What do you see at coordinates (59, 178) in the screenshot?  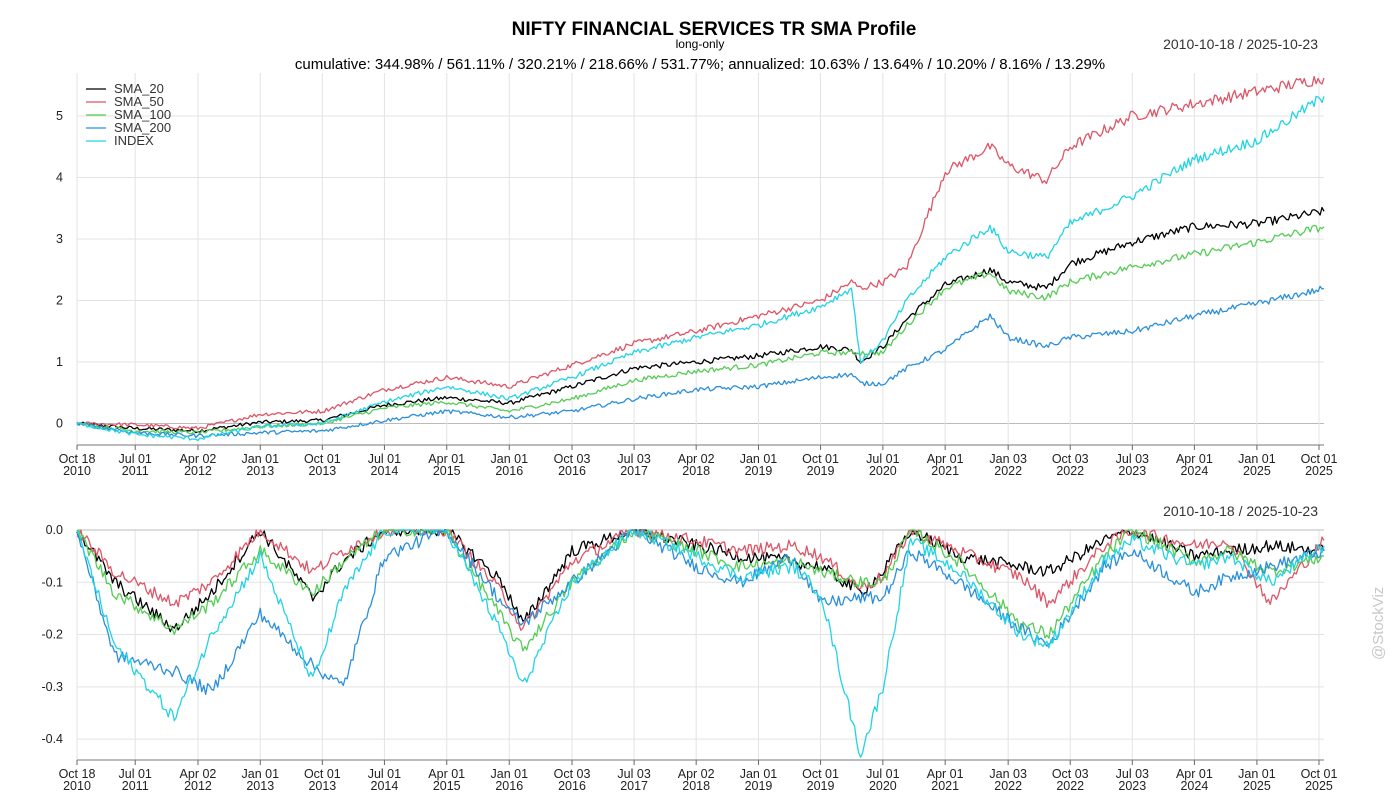 I see `y-tick-label: 4` at bounding box center [59, 178].